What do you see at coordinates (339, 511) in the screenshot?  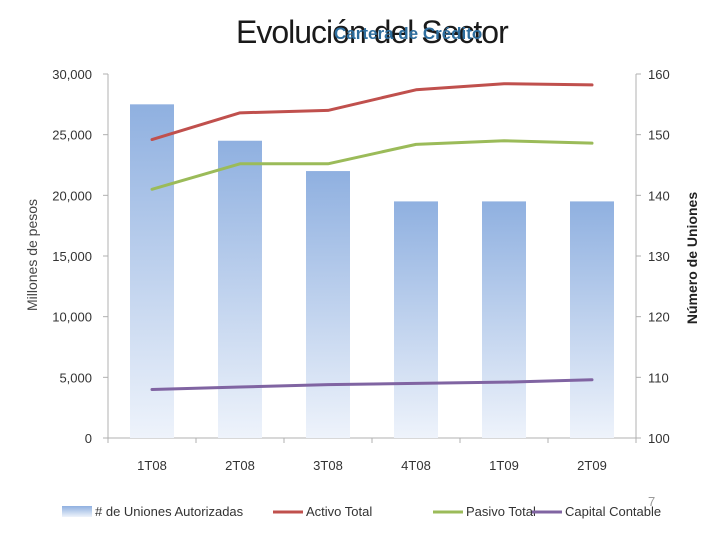 I see `legend-label-activo-total: Activo Total` at bounding box center [339, 511].